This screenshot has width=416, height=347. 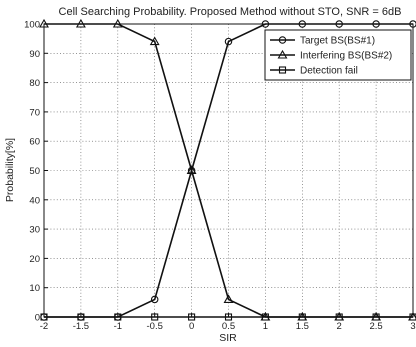 What do you see at coordinates (32, 25) in the screenshot?
I see `y-tick-label: 100` at bounding box center [32, 25].